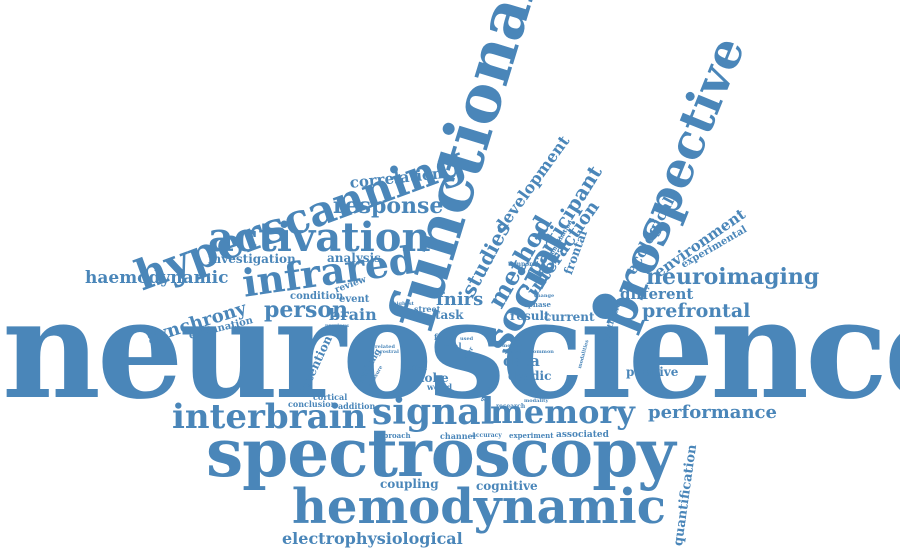 The width and height of the screenshot is (900, 550). What do you see at coordinates (330, 397) in the screenshot?
I see `word-cortical: cortical` at bounding box center [330, 397].